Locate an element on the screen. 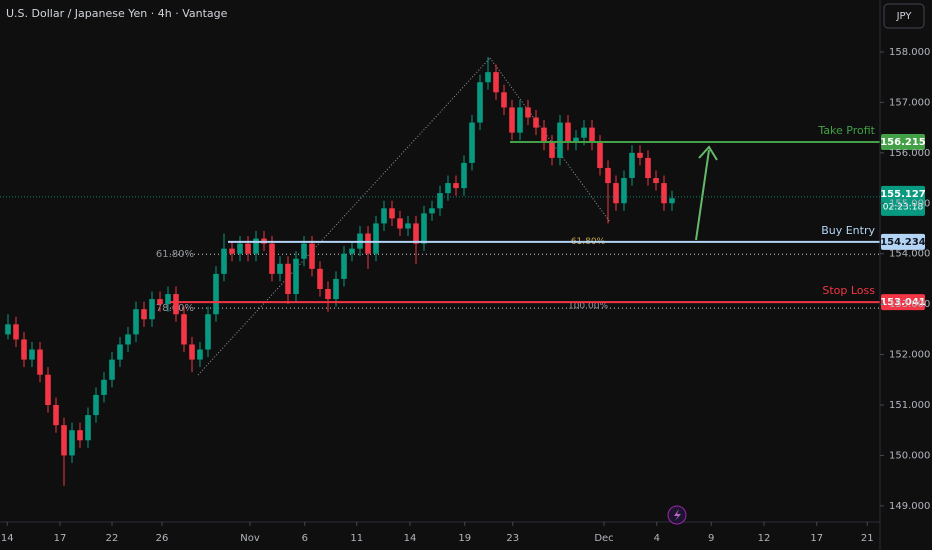 The width and height of the screenshot is (932, 550). y-tick-label: 158.000 is located at coordinates (909, 52).